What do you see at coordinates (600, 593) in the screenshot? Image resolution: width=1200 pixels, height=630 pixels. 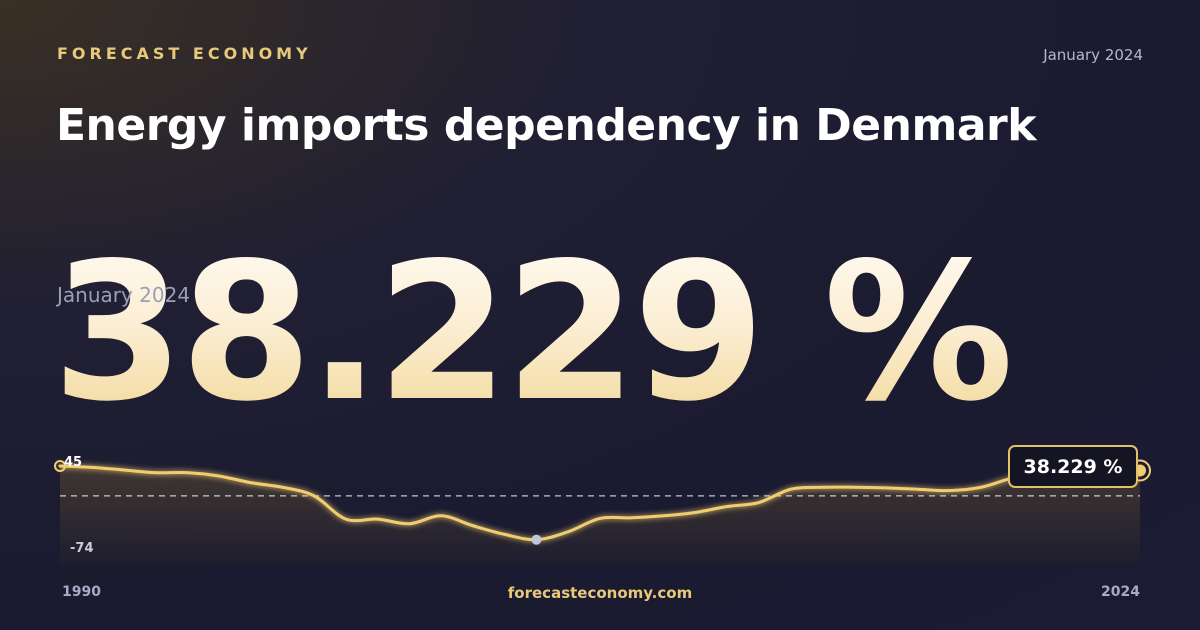 I see `site-url: forecasteconomy.com` at bounding box center [600, 593].